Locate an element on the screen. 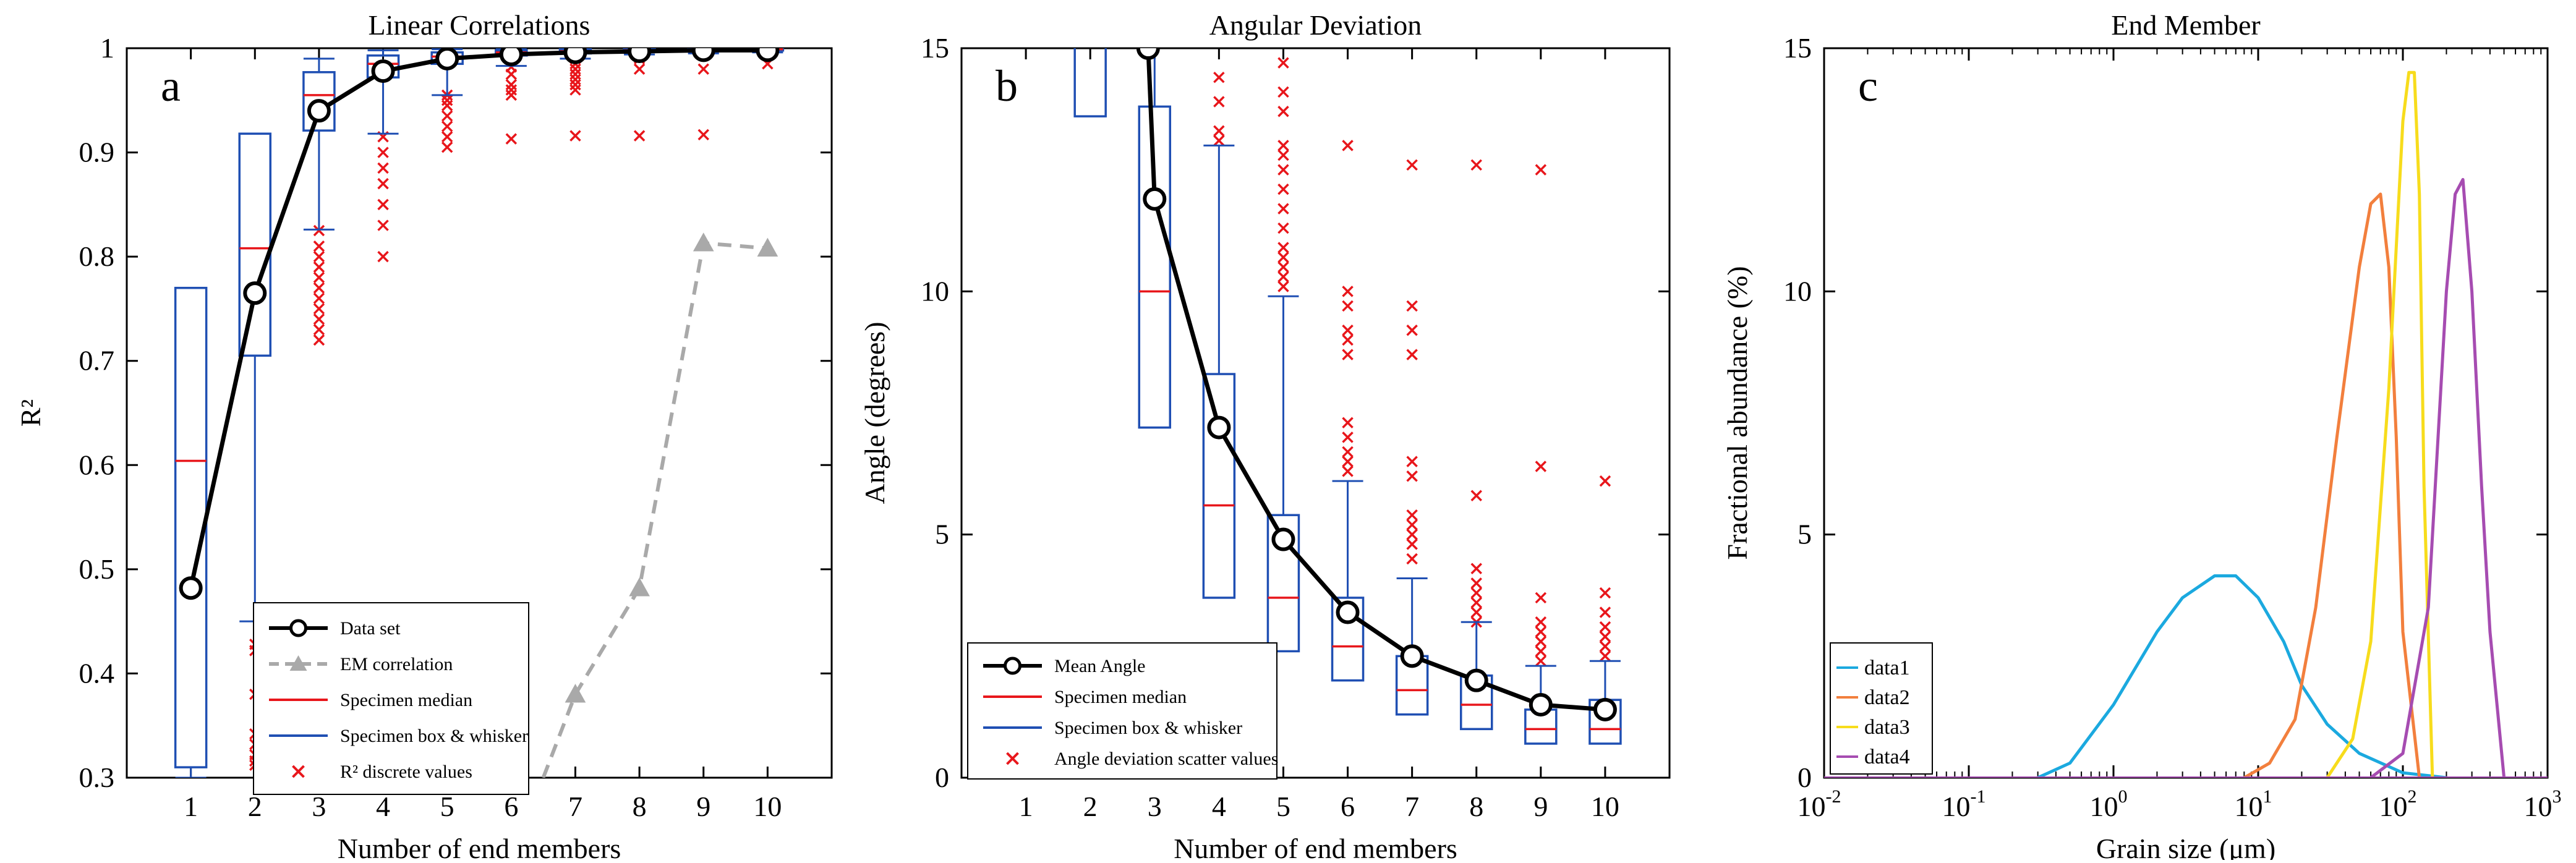 Image resolution: width=2576 pixels, height=863 pixels. legend: data1 data2 data3 data4 is located at coordinates (1881, 709).